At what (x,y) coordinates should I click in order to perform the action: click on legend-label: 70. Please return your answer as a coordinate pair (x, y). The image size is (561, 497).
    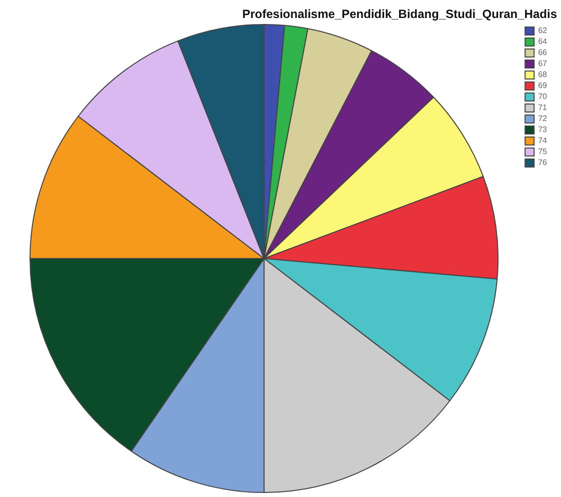
    Looking at the image, I should click on (543, 97).